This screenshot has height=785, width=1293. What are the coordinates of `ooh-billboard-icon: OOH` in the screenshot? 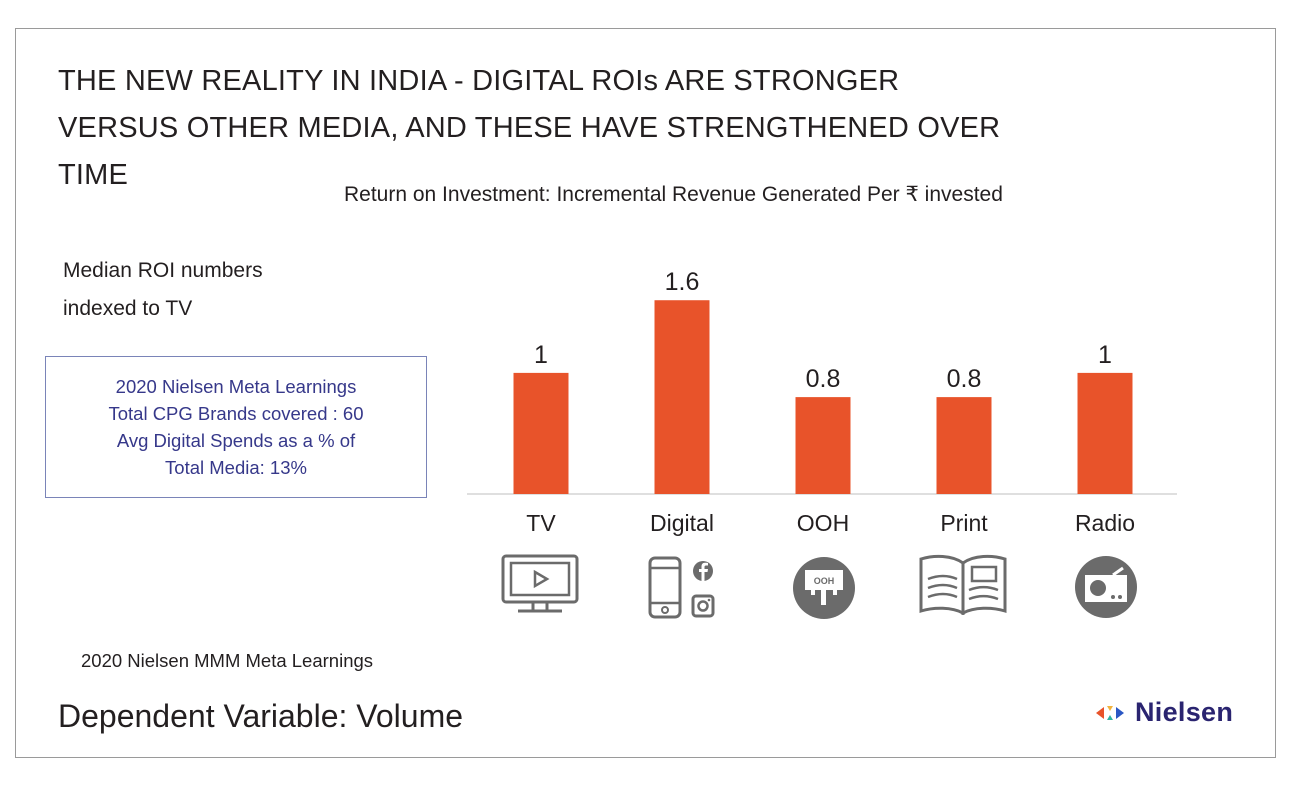 It's located at (824, 588).